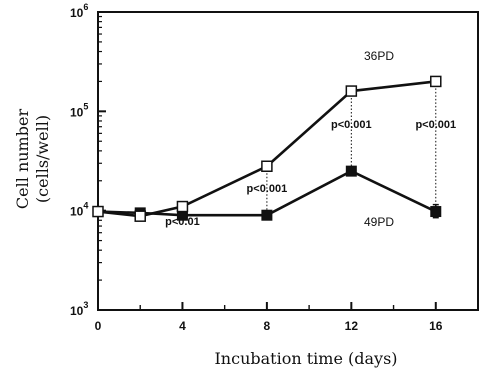 The width and height of the screenshot is (492, 374). Describe the element at coordinates (182, 326) in the screenshot. I see `x-tick-label: 4` at that location.